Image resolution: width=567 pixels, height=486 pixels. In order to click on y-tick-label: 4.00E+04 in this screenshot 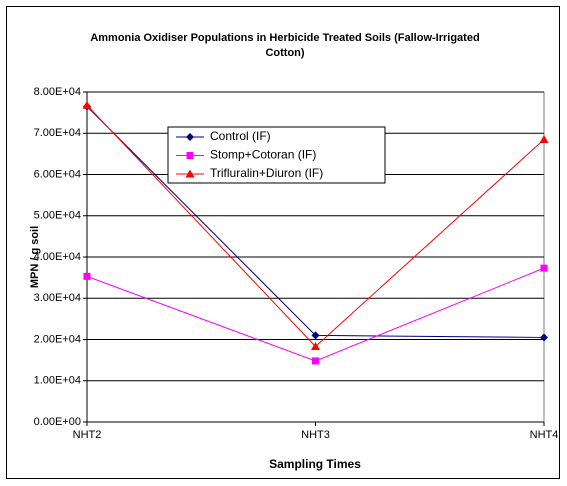, I will do `click(57, 257)`.